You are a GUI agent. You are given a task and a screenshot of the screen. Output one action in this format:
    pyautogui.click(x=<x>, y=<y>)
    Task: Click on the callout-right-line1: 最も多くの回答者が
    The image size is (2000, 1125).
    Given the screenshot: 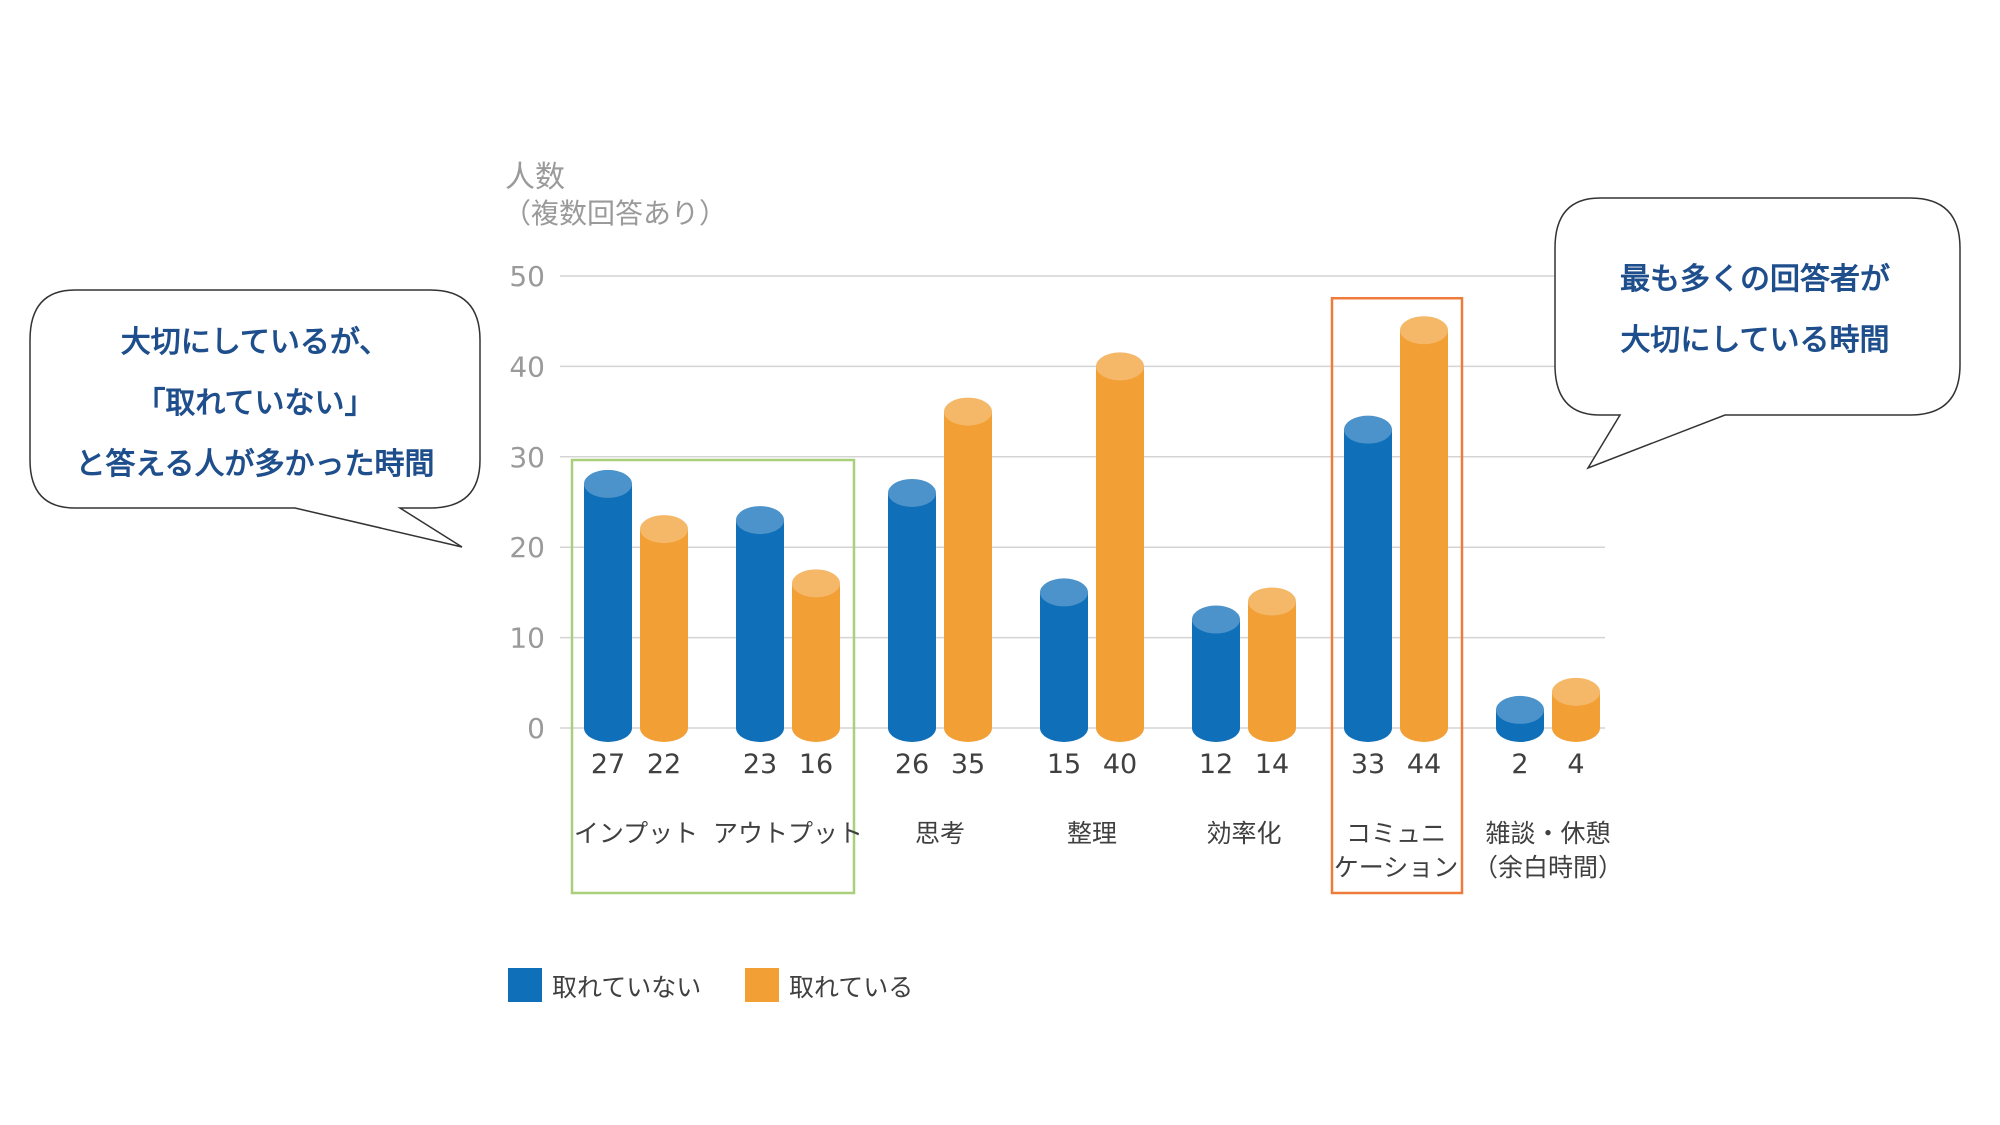 What is the action you would take?
    pyautogui.click(x=1755, y=279)
    